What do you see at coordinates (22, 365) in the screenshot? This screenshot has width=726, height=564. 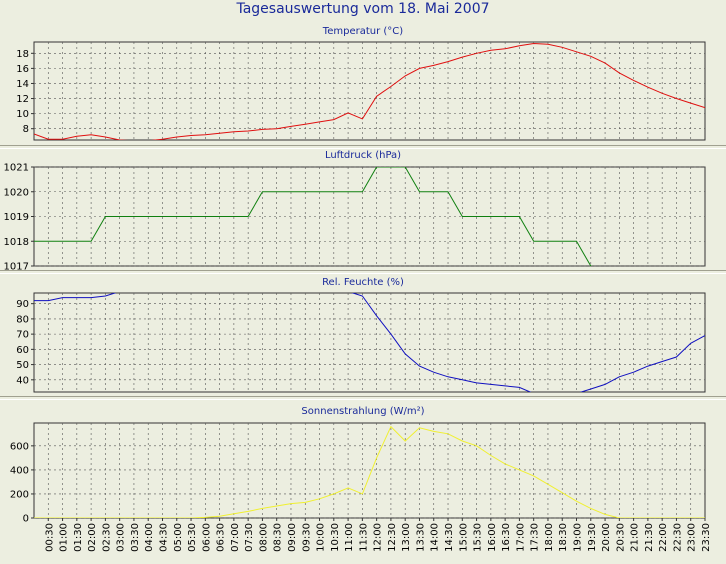 I see `y-tick-label: 50` at bounding box center [22, 365].